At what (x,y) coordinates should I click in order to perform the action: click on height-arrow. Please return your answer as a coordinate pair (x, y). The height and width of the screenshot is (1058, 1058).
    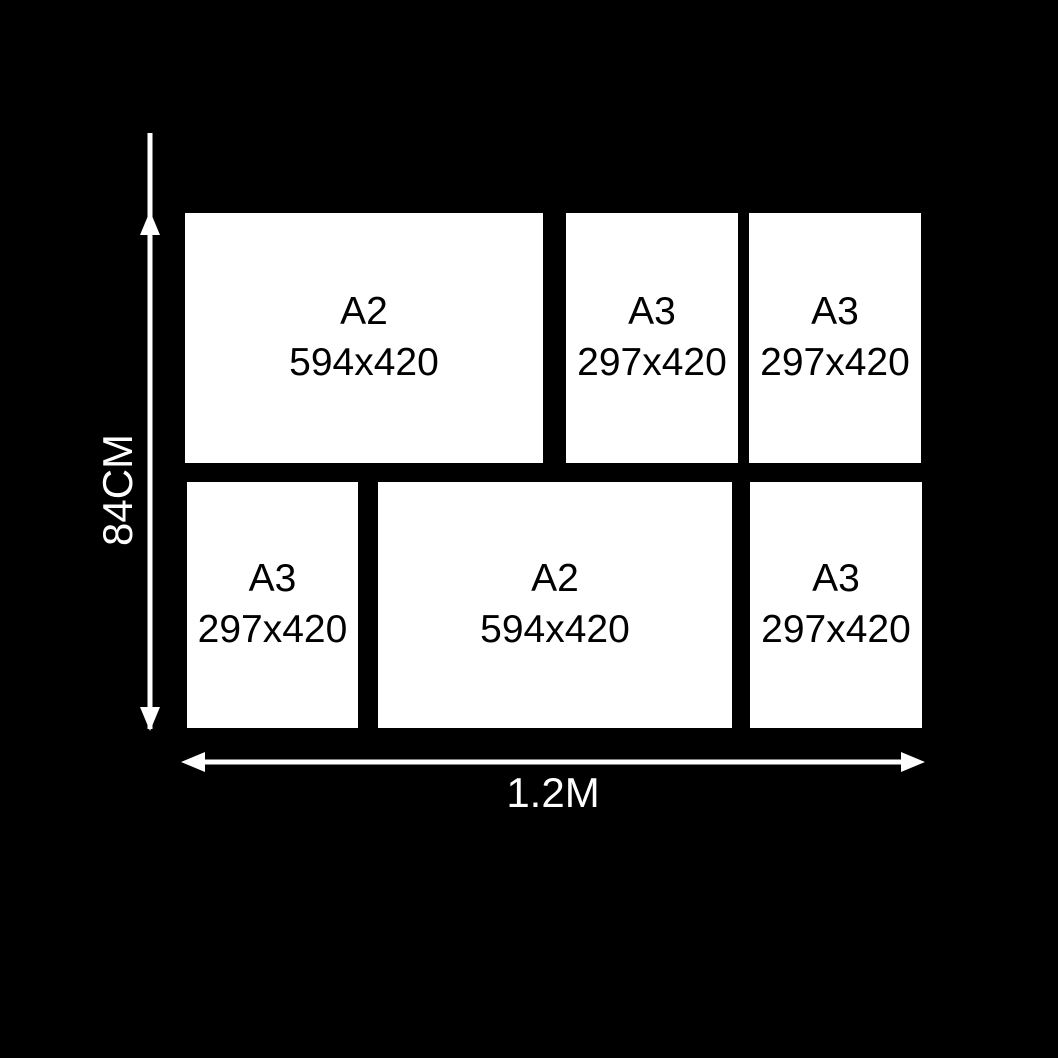
    Looking at the image, I should click on (150, 432).